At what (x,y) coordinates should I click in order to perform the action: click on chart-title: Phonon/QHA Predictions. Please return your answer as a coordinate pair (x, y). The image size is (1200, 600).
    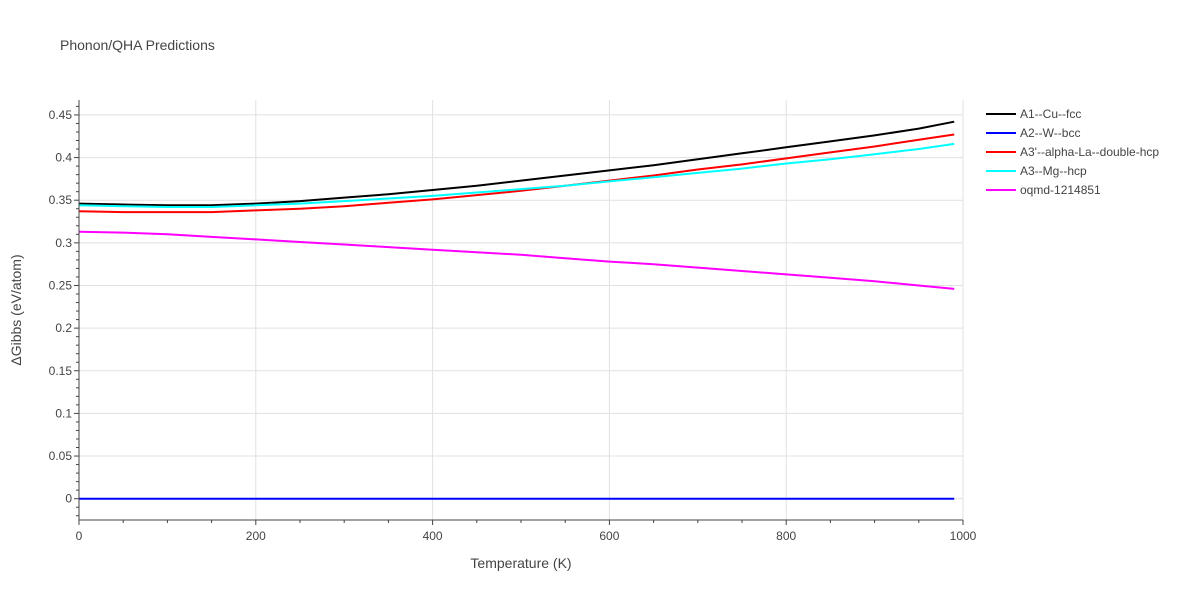
    Looking at the image, I should click on (137, 45).